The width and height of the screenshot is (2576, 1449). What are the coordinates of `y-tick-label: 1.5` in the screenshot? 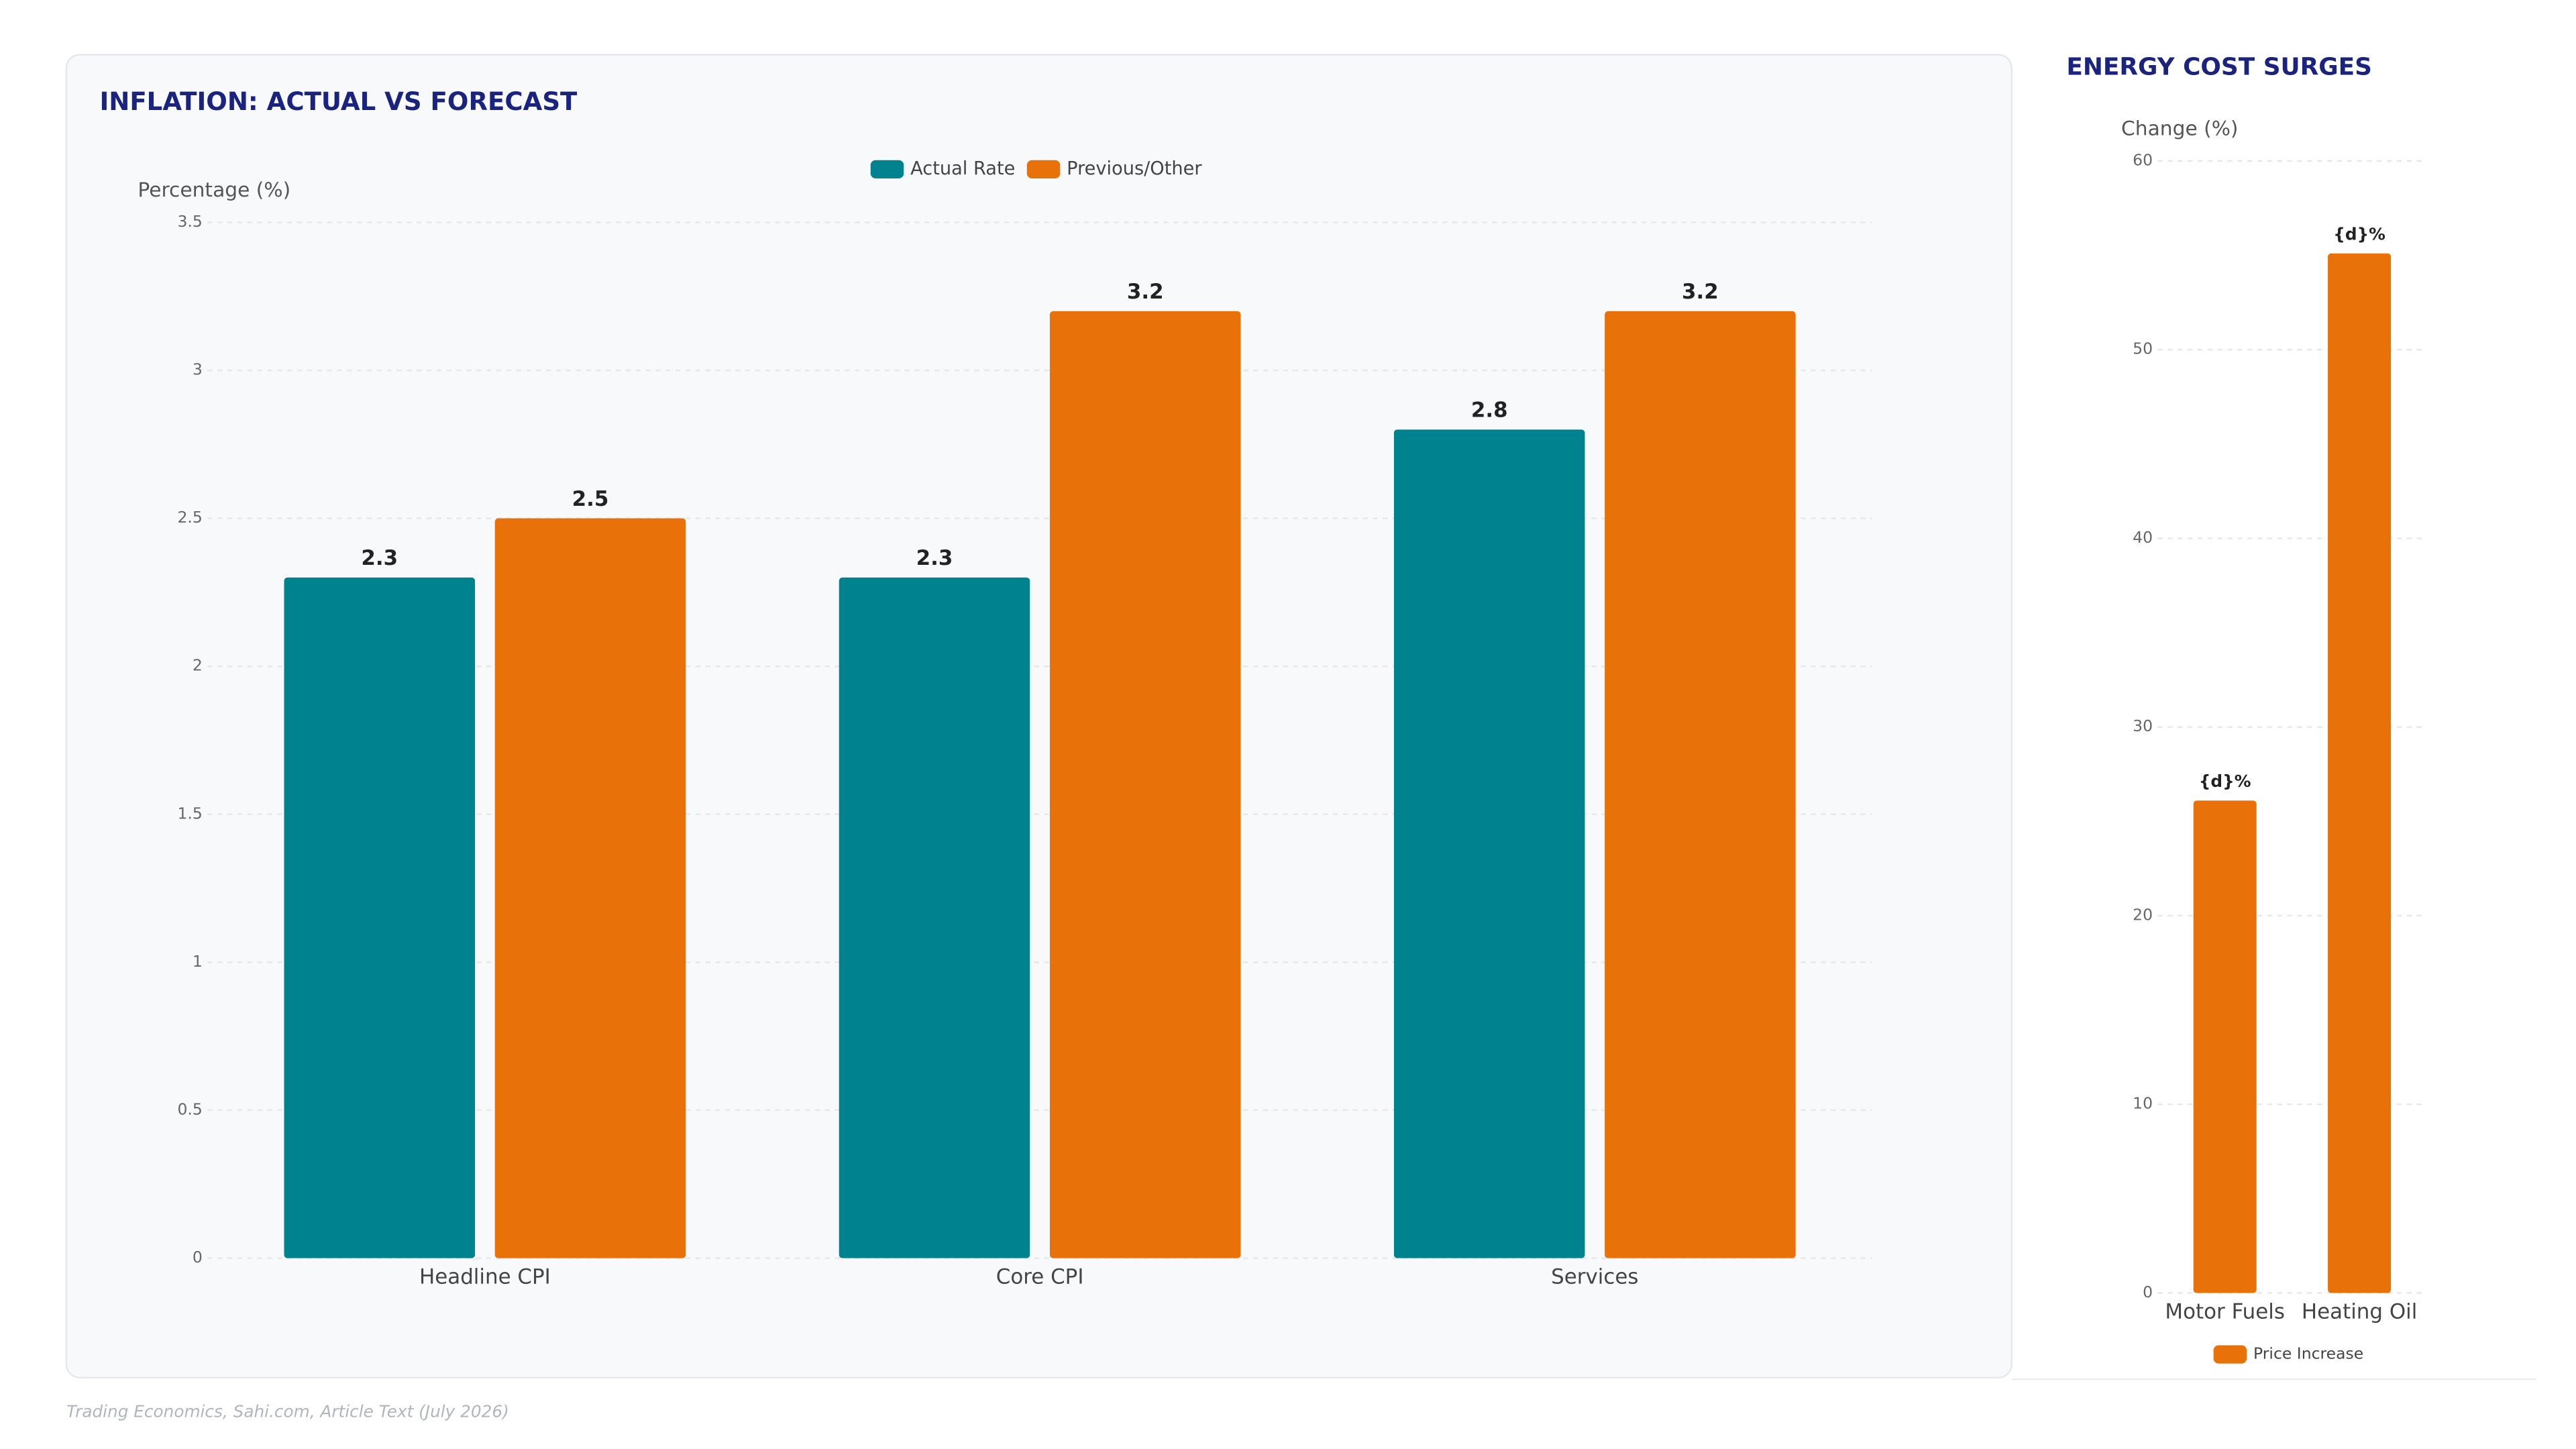 It's located at (189, 813).